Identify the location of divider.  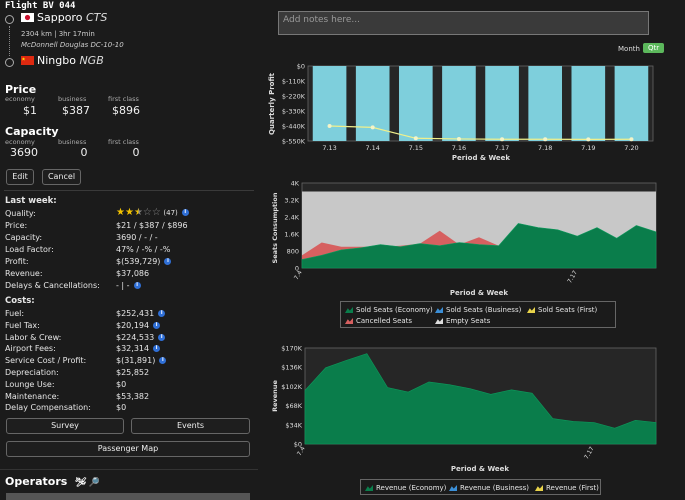
(129, 469).